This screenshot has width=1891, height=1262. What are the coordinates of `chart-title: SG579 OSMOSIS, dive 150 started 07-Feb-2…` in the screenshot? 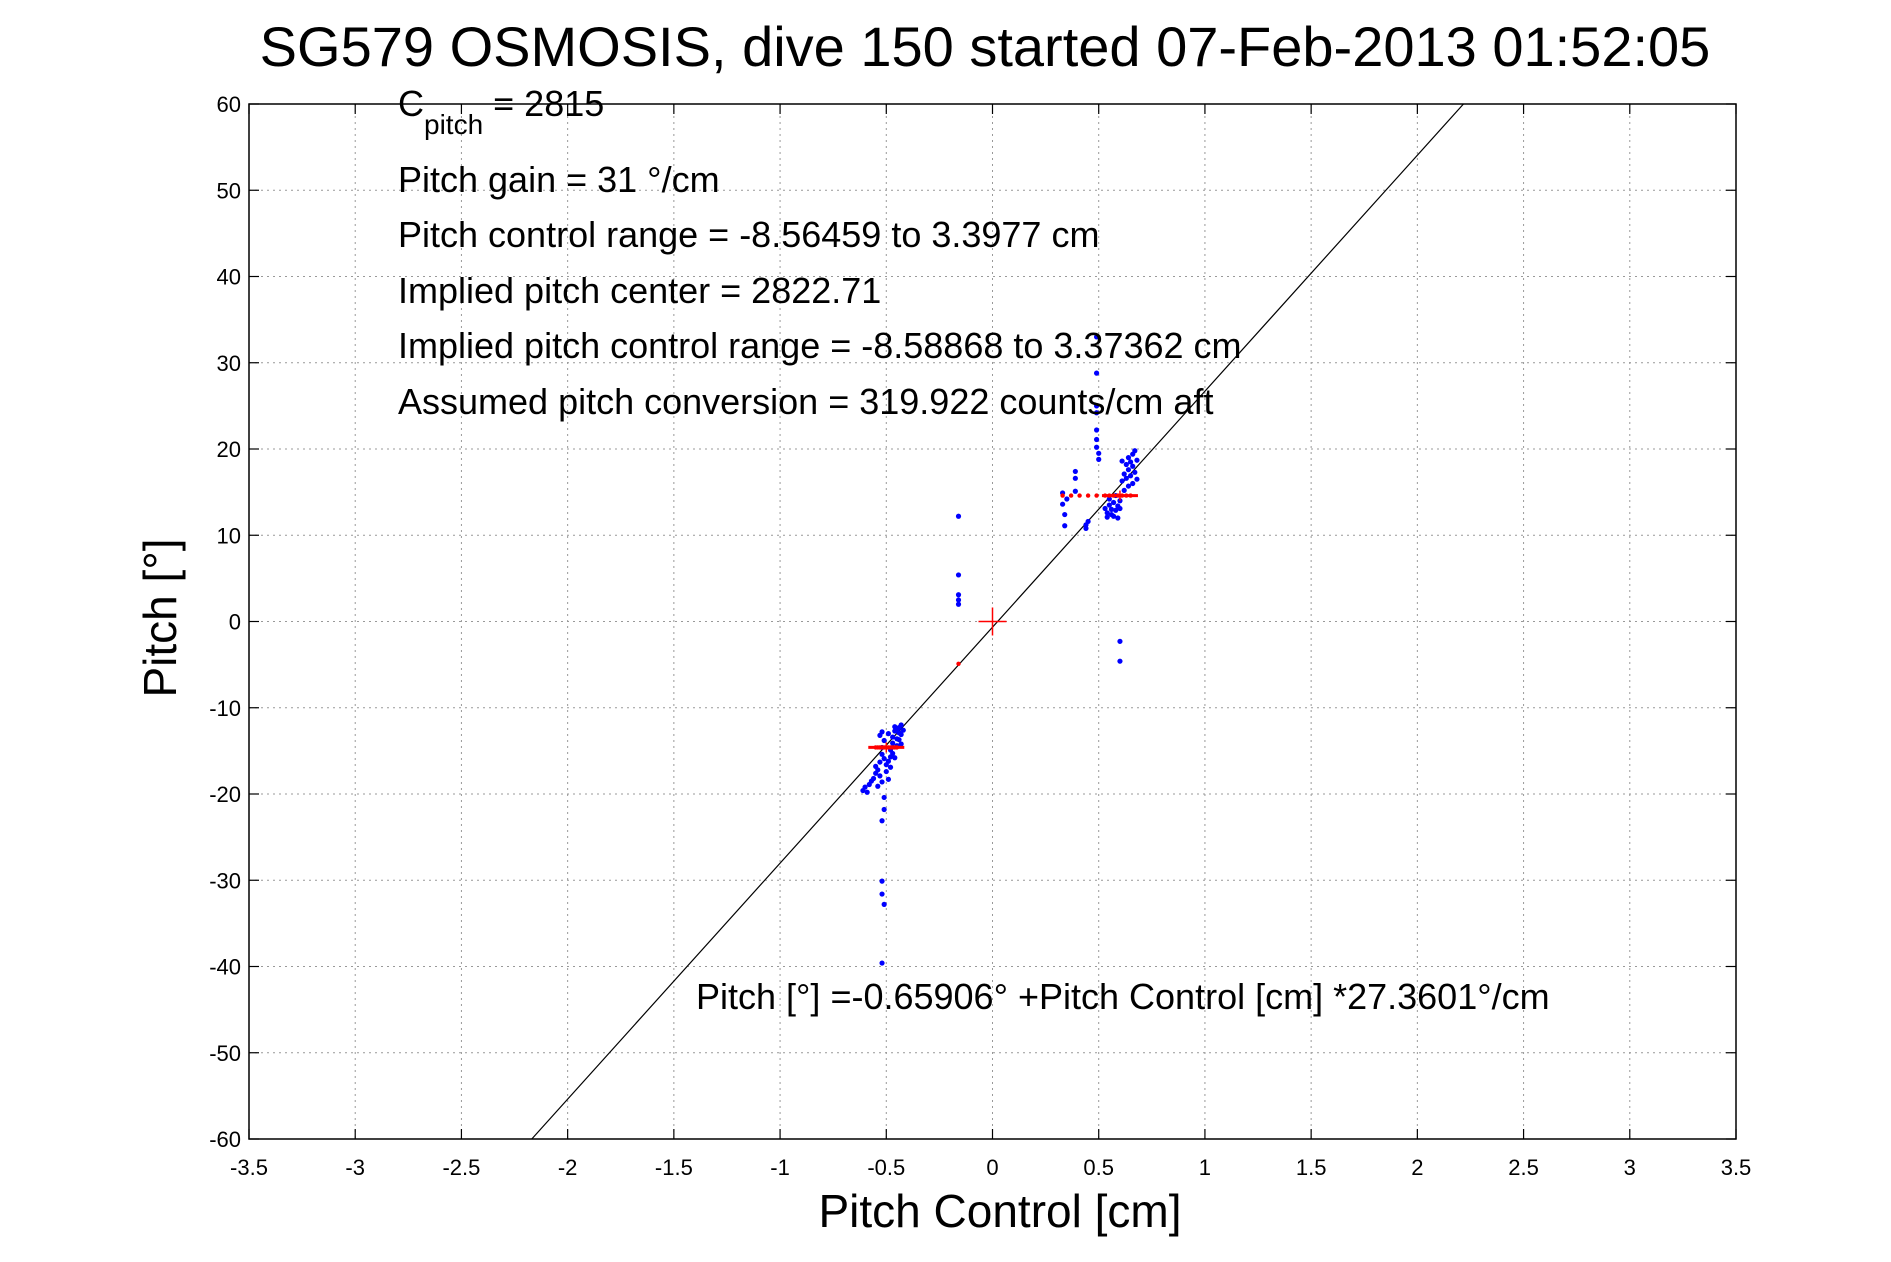 It's located at (985, 46).